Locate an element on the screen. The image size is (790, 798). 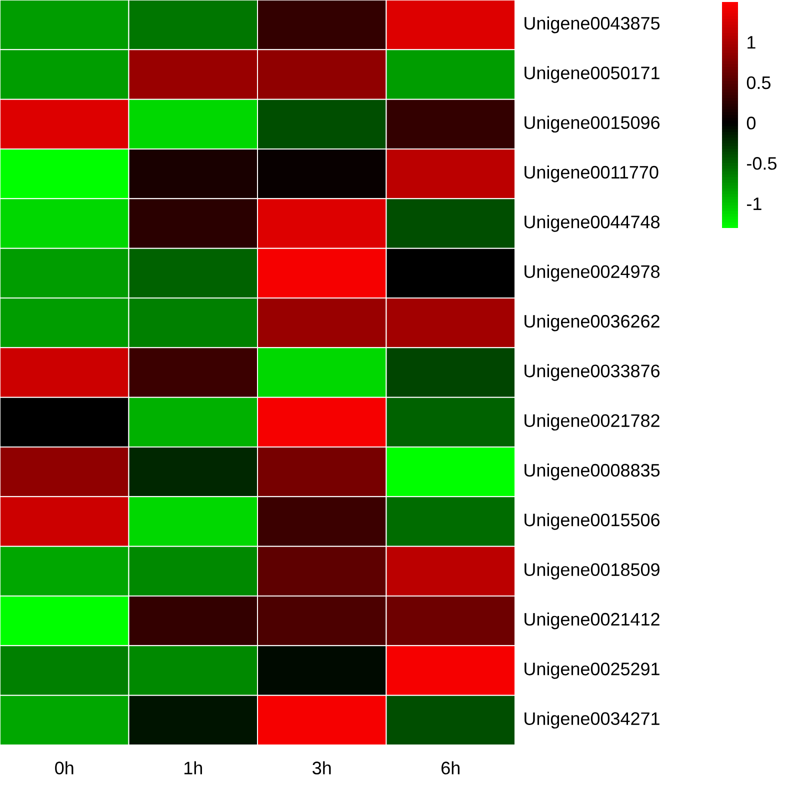
y-tick-label: Unigene0018509 is located at coordinates (592, 571).